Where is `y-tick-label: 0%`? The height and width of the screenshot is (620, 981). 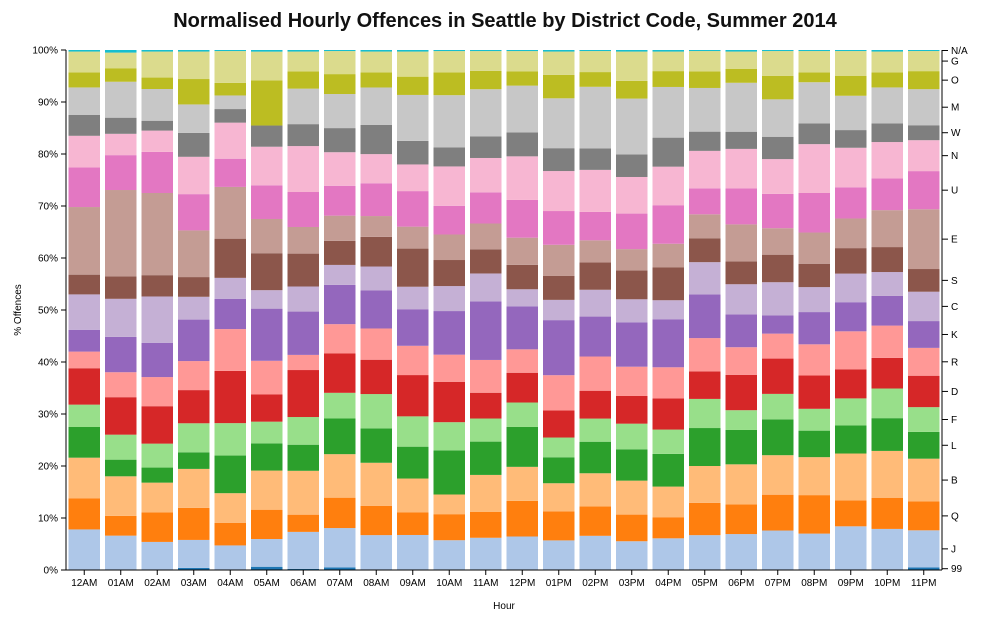
y-tick-label: 0% is located at coordinates (51, 571).